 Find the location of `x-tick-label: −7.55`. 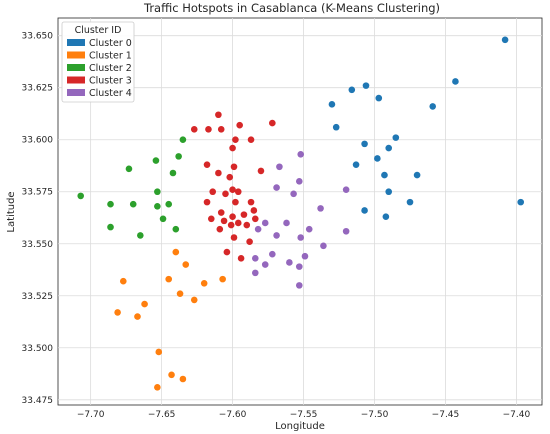

x-tick-label: −7.55 is located at coordinates (304, 415).